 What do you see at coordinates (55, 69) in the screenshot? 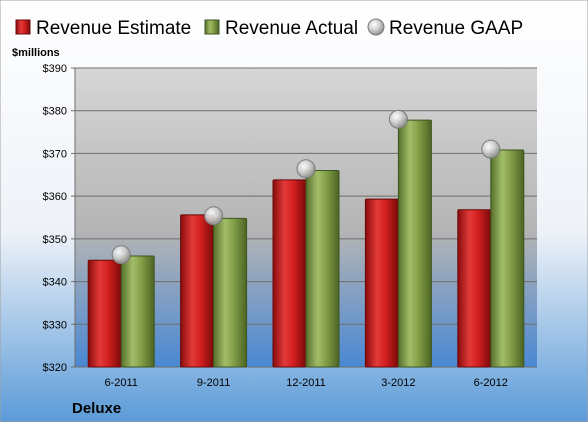
I see `y-tick-label: $390` at bounding box center [55, 69].